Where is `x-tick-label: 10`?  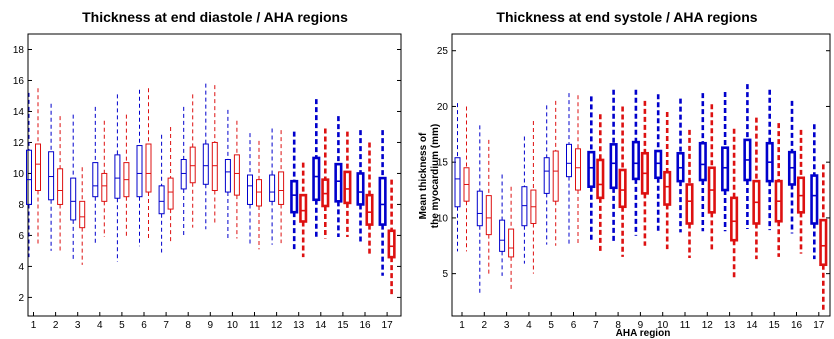
x-tick-label: 10 is located at coordinates (233, 325).